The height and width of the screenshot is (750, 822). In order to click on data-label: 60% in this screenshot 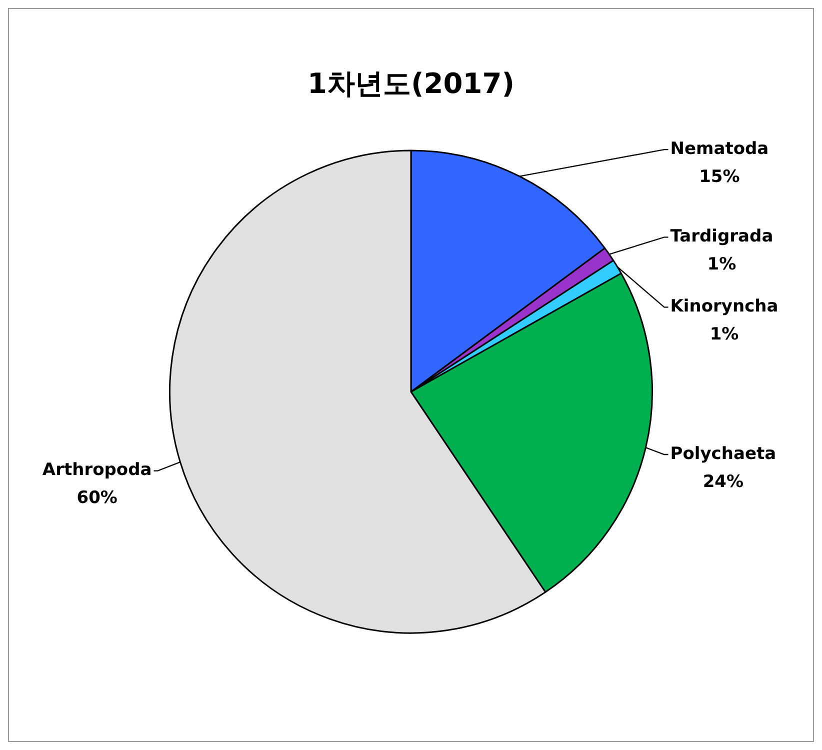, I will do `click(97, 498)`.